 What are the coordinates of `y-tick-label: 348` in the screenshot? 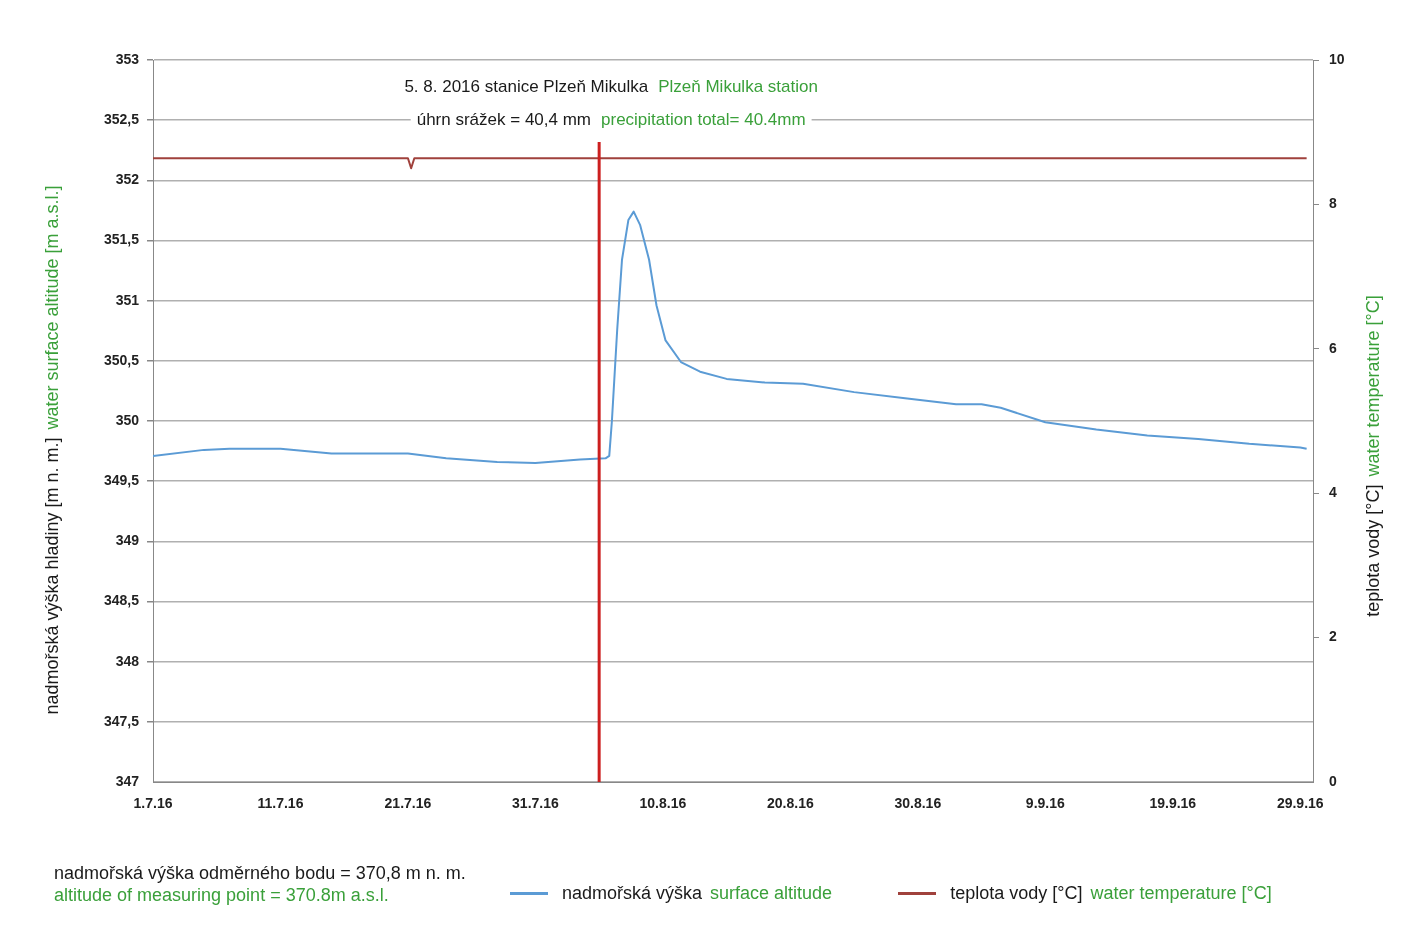 It's located at (127, 660).